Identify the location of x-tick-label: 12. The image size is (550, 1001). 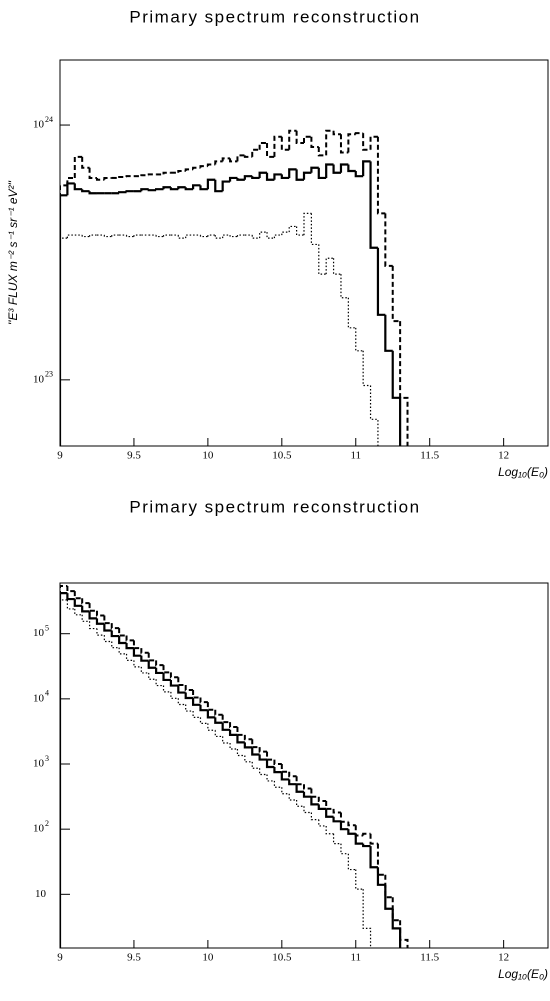
(503, 456).